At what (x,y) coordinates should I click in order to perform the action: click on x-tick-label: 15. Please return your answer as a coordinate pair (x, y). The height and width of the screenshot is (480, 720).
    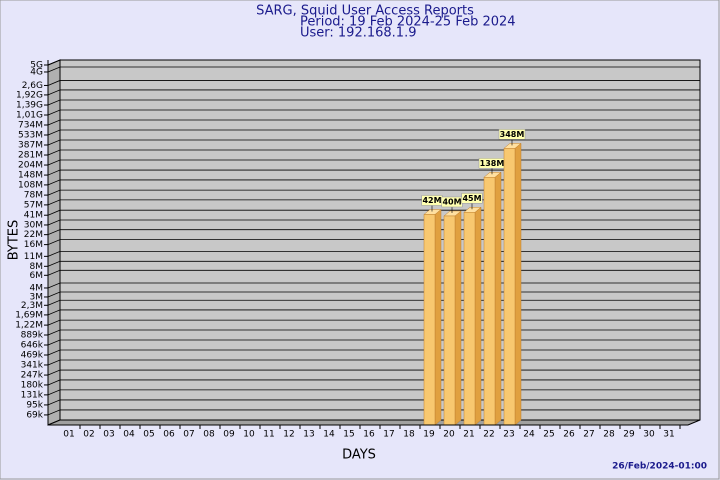
    Looking at the image, I should click on (348, 435).